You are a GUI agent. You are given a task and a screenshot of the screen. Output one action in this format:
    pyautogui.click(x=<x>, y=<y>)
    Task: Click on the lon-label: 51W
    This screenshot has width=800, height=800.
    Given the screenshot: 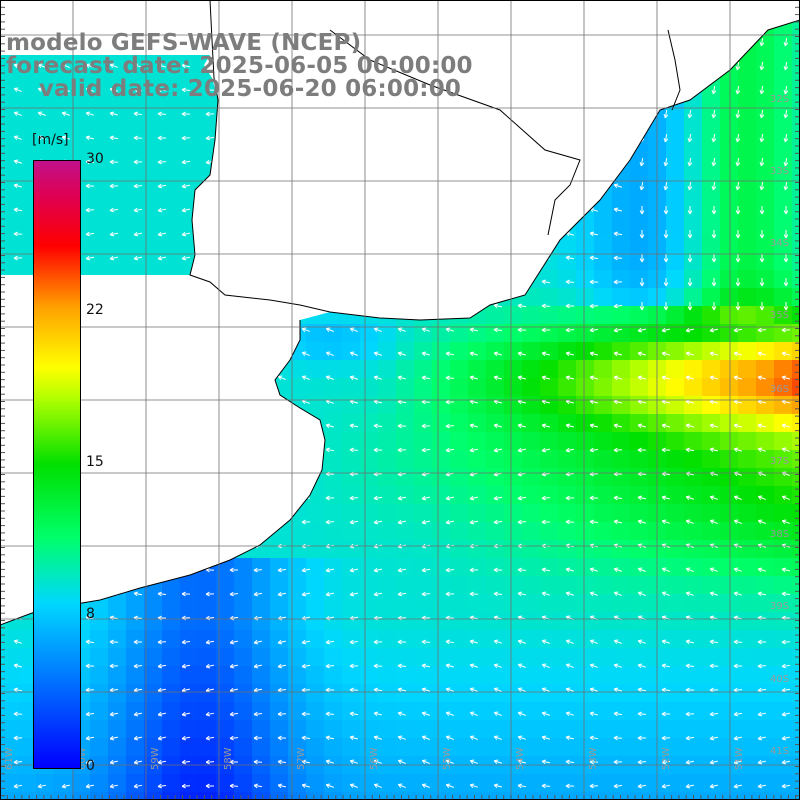 What is the action you would take?
    pyautogui.click(x=739, y=758)
    